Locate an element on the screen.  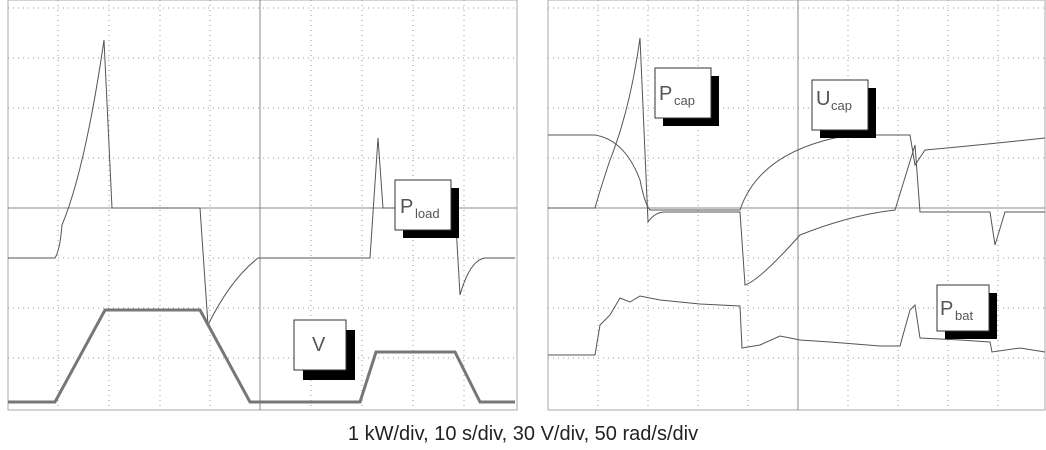
label-p-cap: P cap is located at coordinates (686, 96).